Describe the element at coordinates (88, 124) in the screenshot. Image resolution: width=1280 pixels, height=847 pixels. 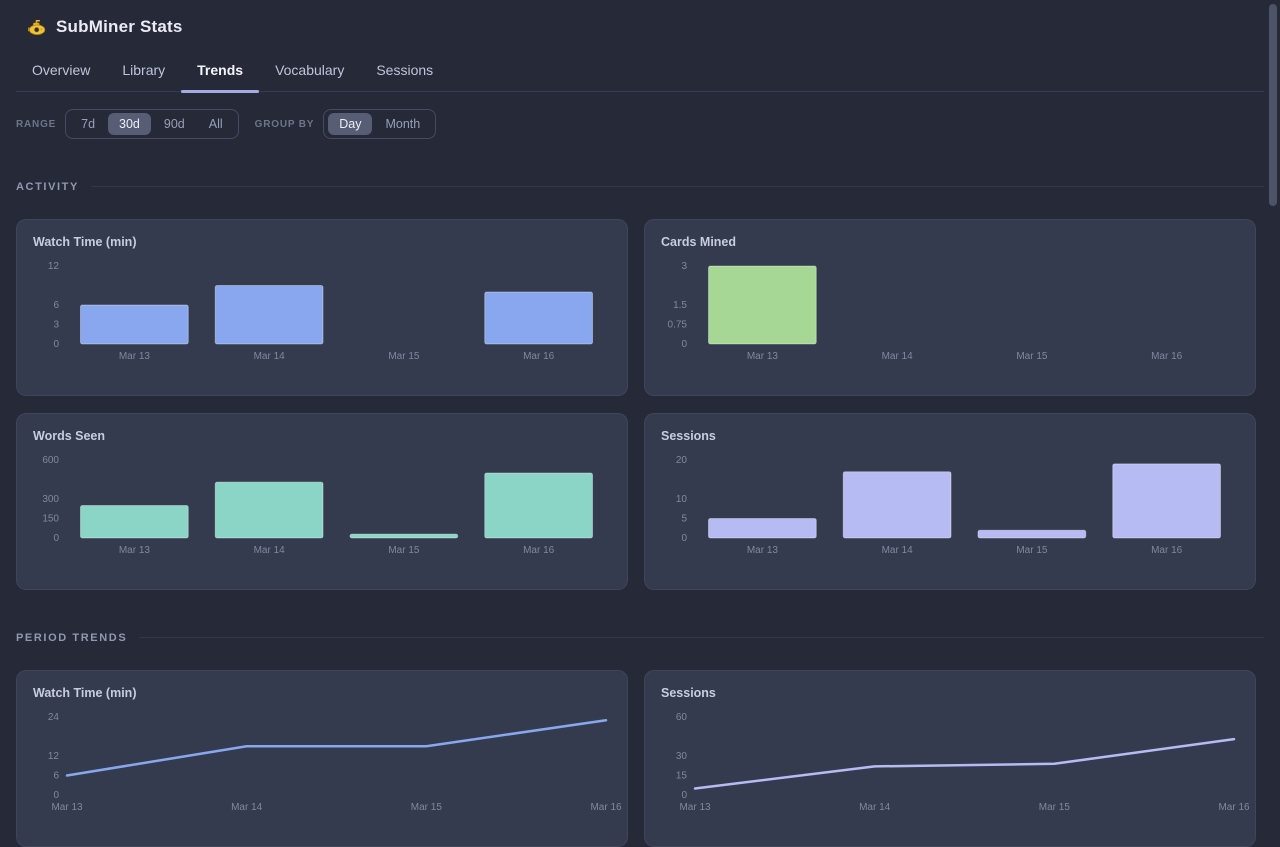
I see `range-option-7d: 7d` at that location.